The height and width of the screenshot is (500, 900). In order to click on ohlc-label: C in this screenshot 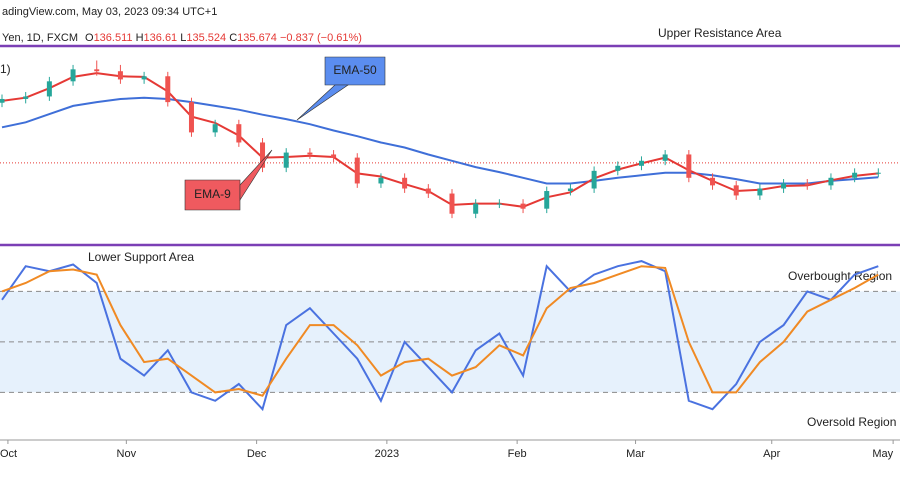, I will do `click(233, 38)`.